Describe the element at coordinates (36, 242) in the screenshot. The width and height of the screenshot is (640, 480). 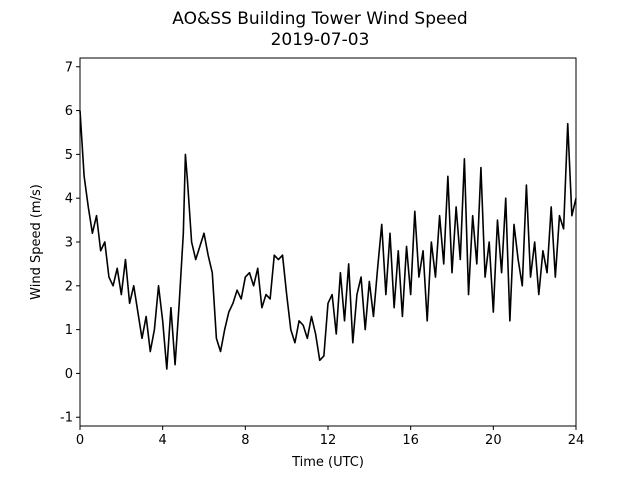
I see `y-axis-label: Wind Speed (m/s)` at that location.